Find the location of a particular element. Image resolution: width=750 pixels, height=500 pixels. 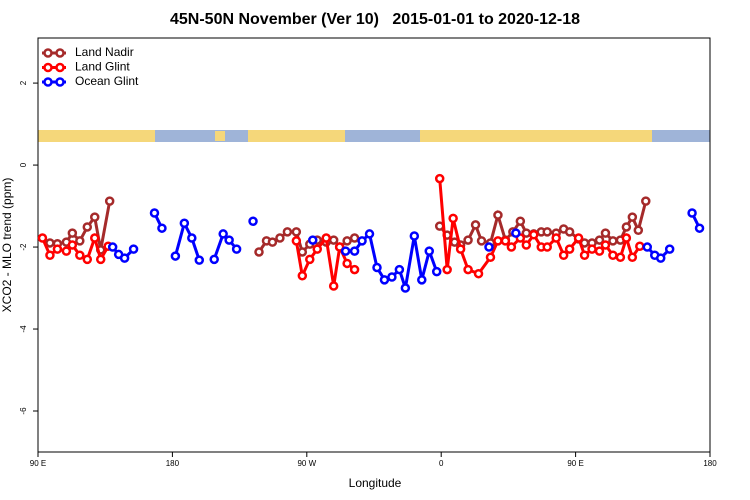

x-tick-label: 90 E is located at coordinates (575, 463).